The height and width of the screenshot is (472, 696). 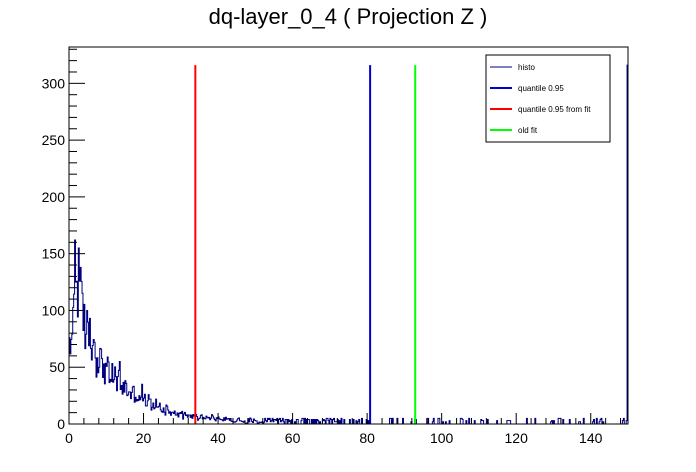 I want to click on y-tick-label: 0, so click(x=61, y=424).